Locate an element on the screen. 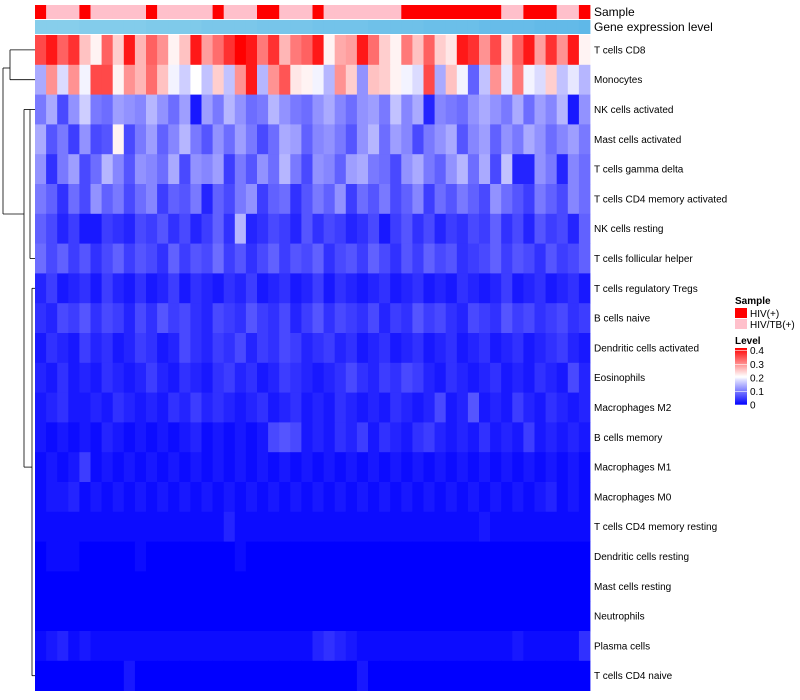 The height and width of the screenshot is (700, 800). expression-annotation-bar is located at coordinates (313, 27).